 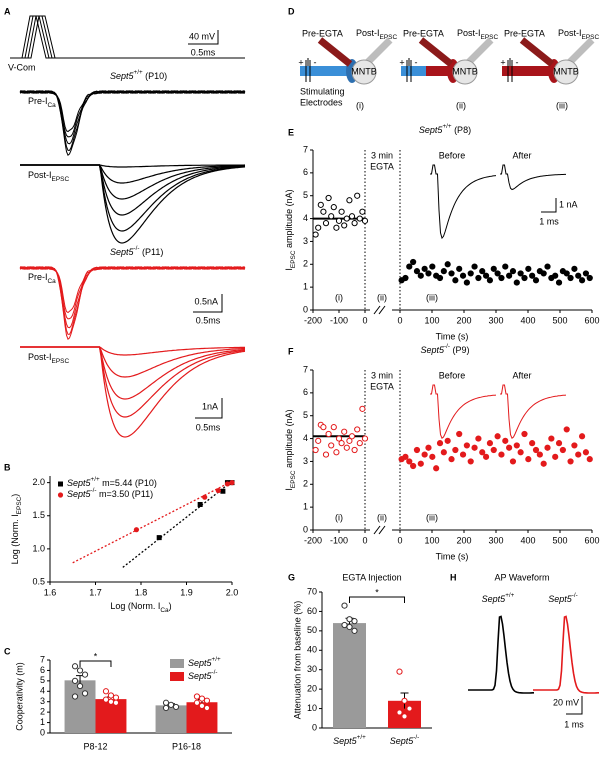 I want to click on scale-label: 0.5ms, so click(x=208, y=427).